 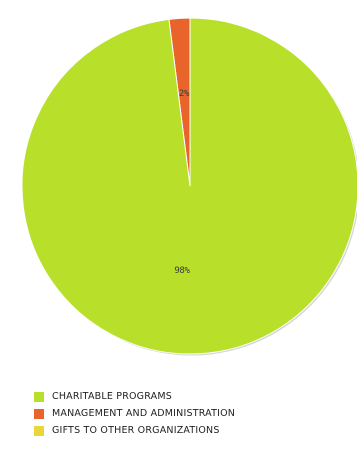 What do you see at coordinates (39, 397) in the screenshot?
I see `legend-swatch-charitable-programs` at bounding box center [39, 397].